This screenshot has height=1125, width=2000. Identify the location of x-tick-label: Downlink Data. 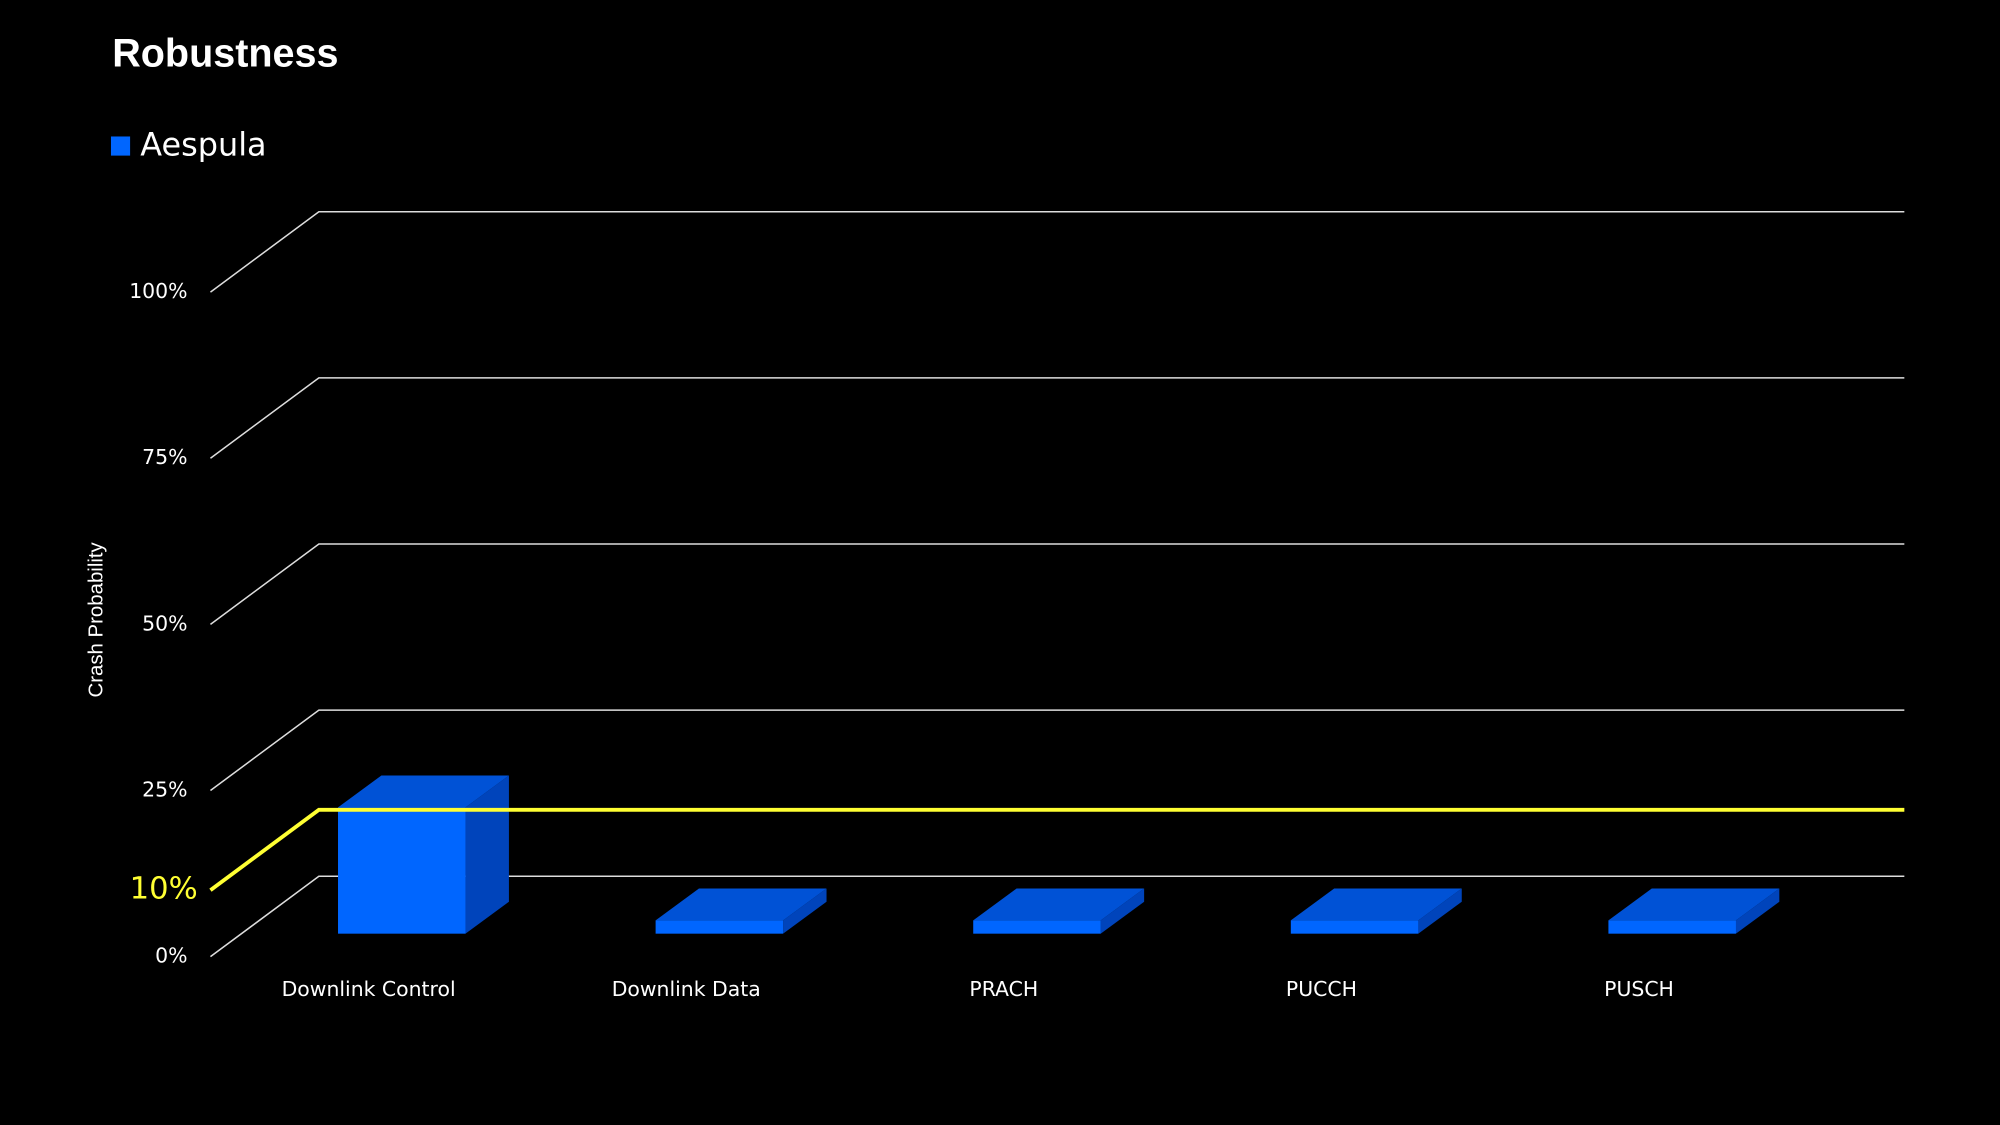
(686, 989).